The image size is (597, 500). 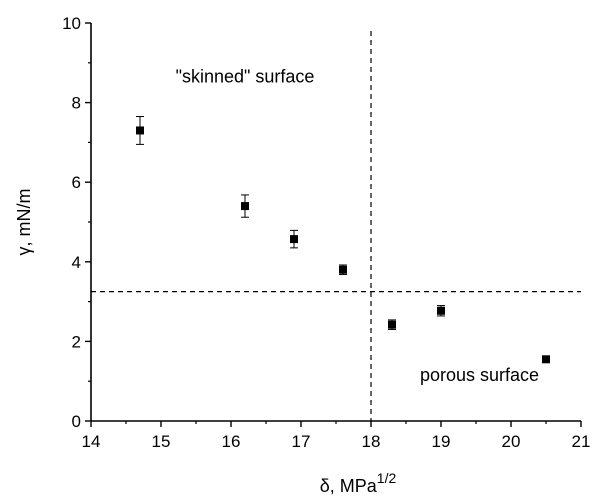 What do you see at coordinates (349, 486) in the screenshot?
I see `x-axis-title-base: δ, MPa` at bounding box center [349, 486].